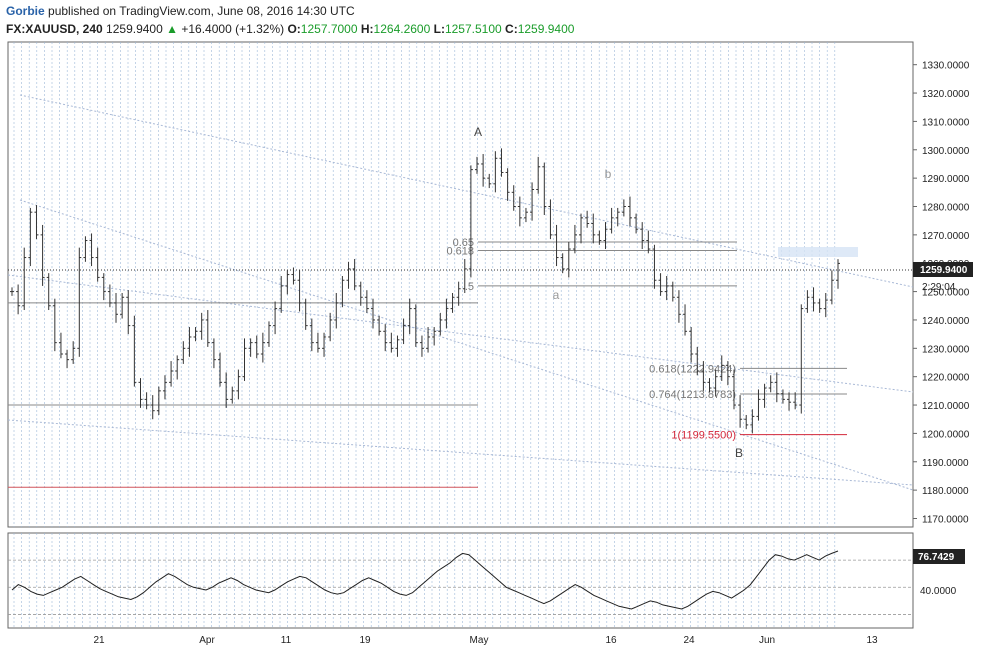  Describe the element at coordinates (402, 29) in the screenshot. I see `high-value: 1264.2600` at that location.